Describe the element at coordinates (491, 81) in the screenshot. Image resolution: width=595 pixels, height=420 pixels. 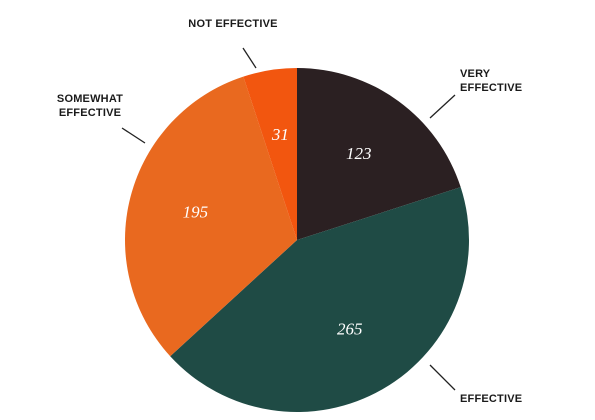
I see `category-label: VERY EFFECTIVE` at that location.